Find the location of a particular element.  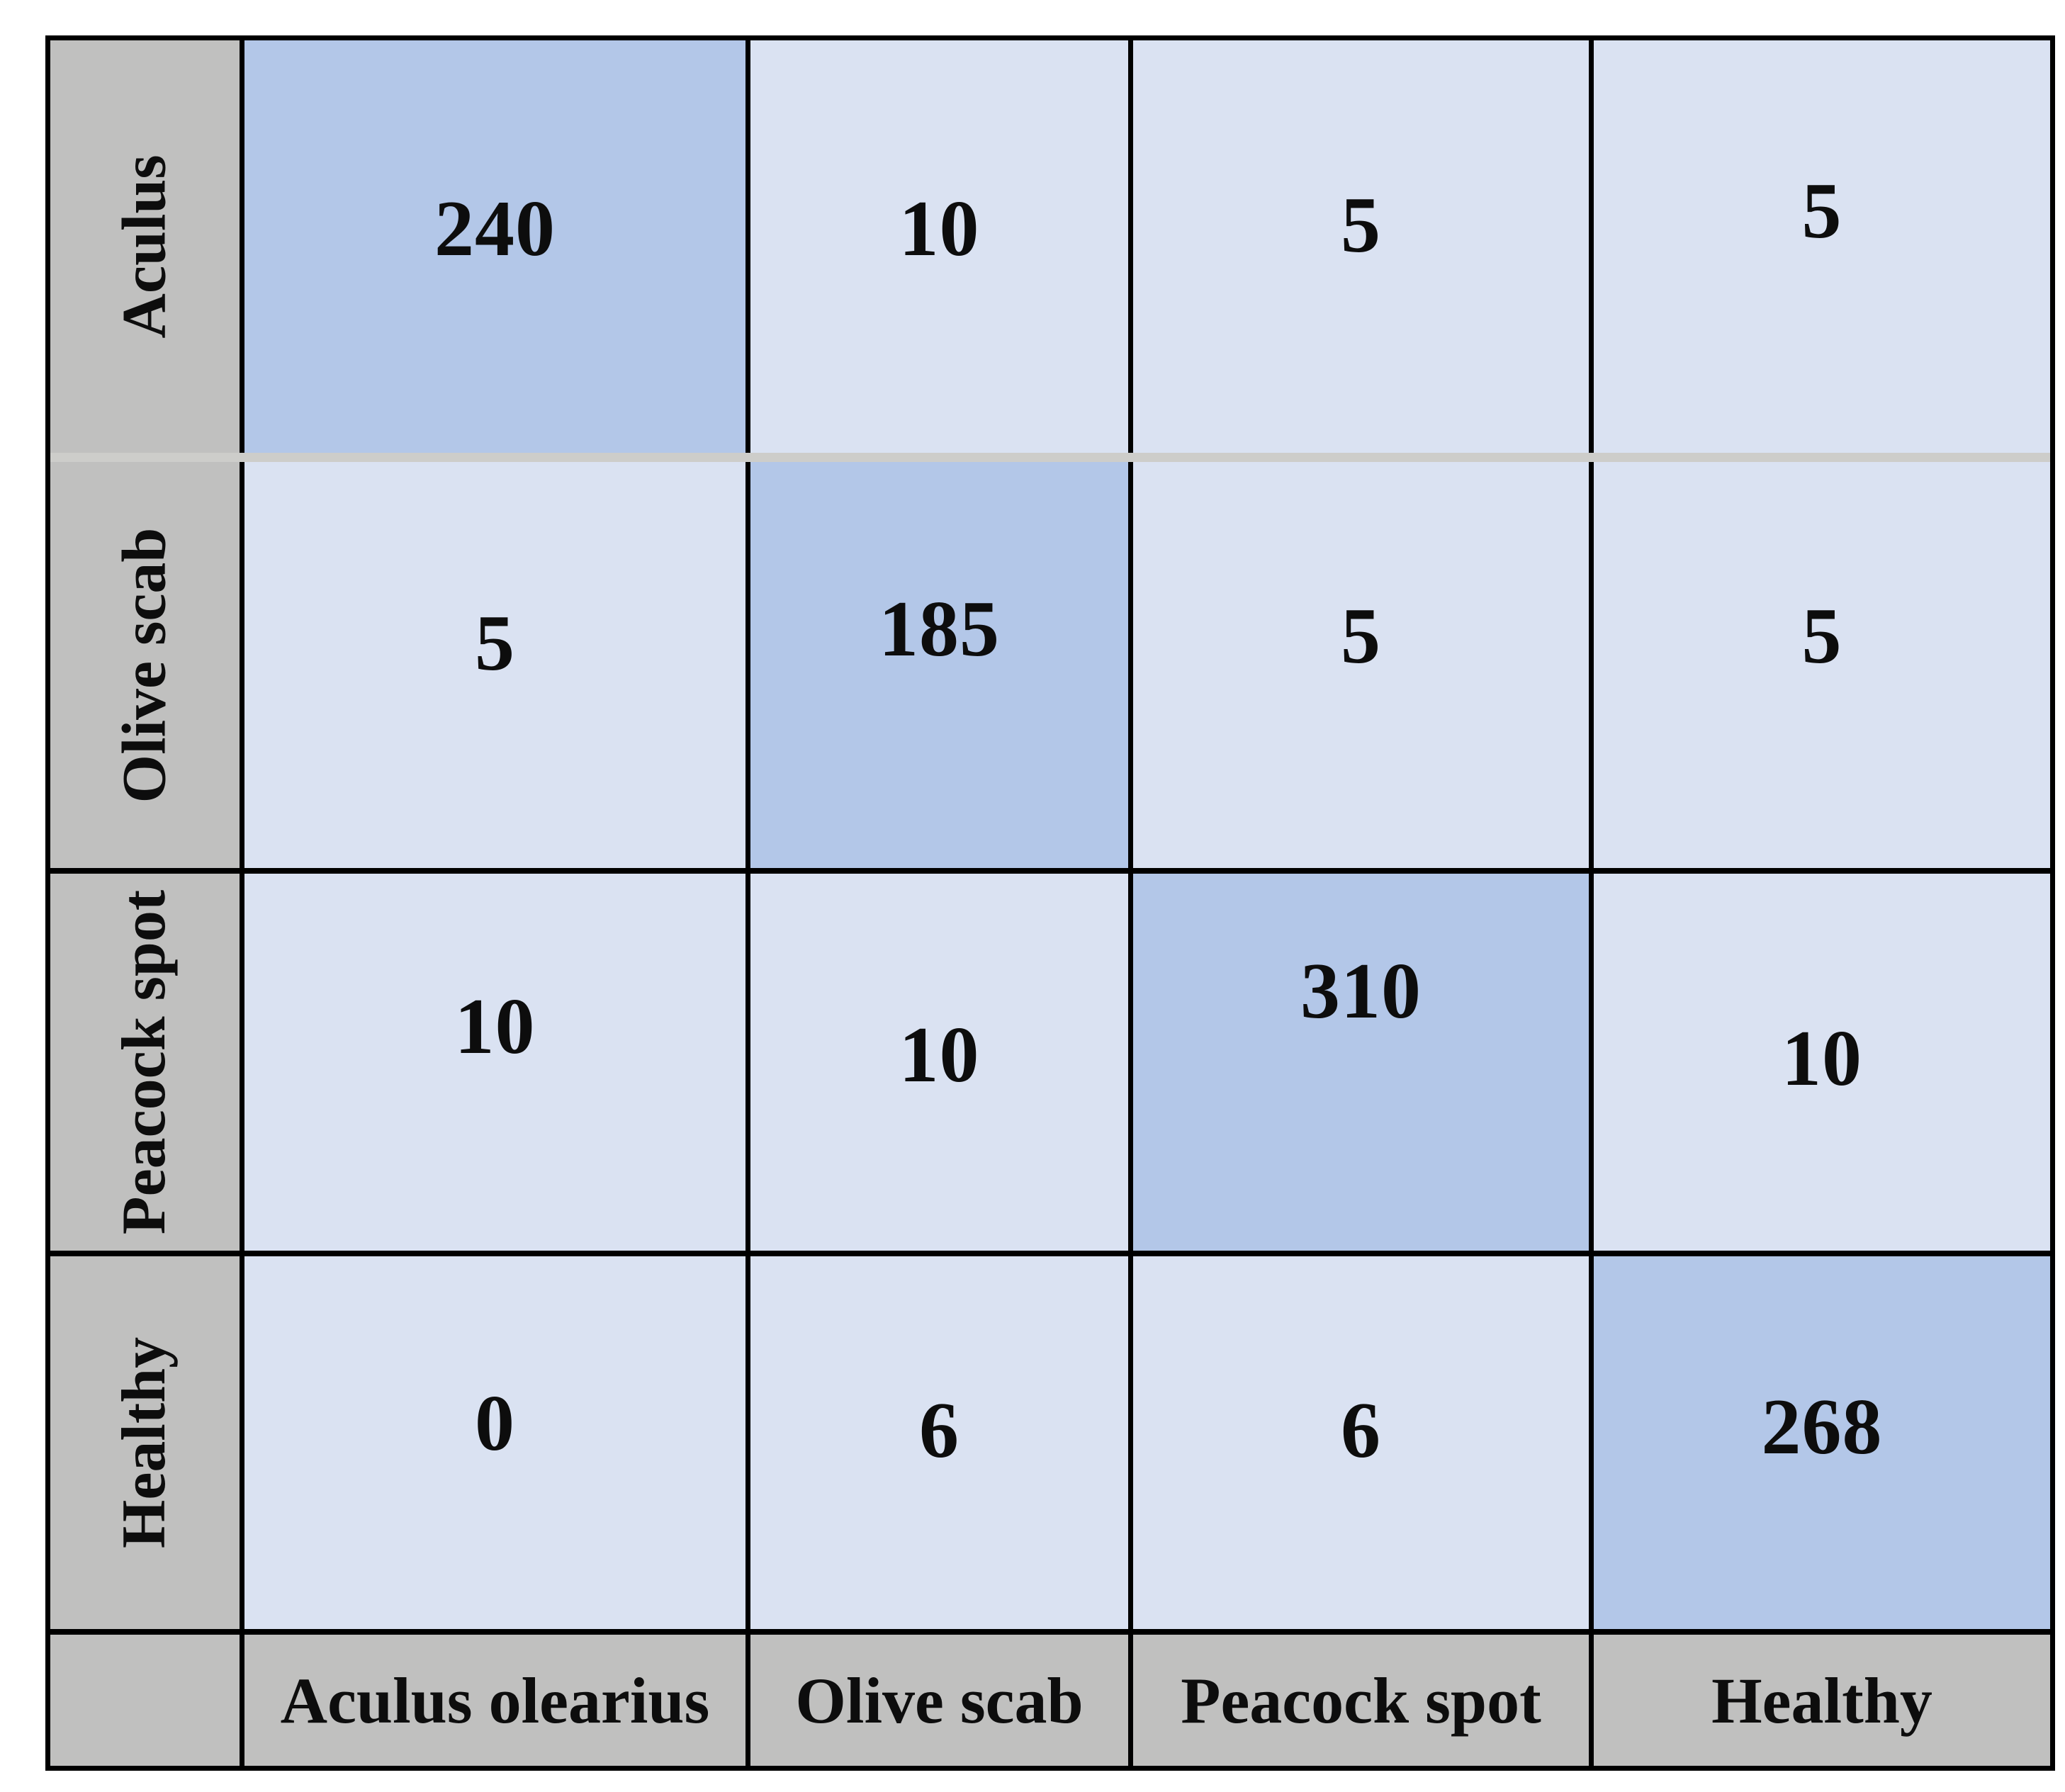

cell-r3c2: 10 is located at coordinates (941, 1065).